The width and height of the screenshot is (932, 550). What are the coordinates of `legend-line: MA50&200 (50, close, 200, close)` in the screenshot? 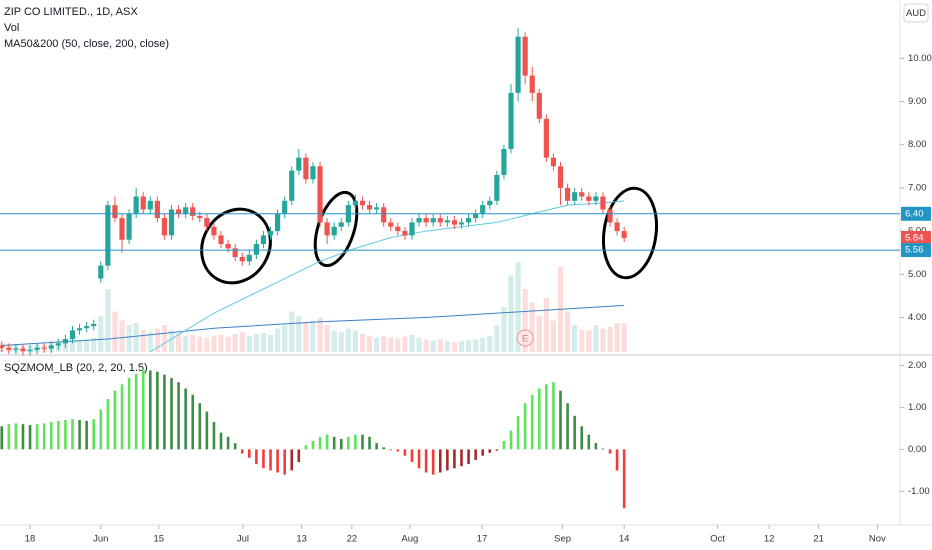 It's located at (86, 44).